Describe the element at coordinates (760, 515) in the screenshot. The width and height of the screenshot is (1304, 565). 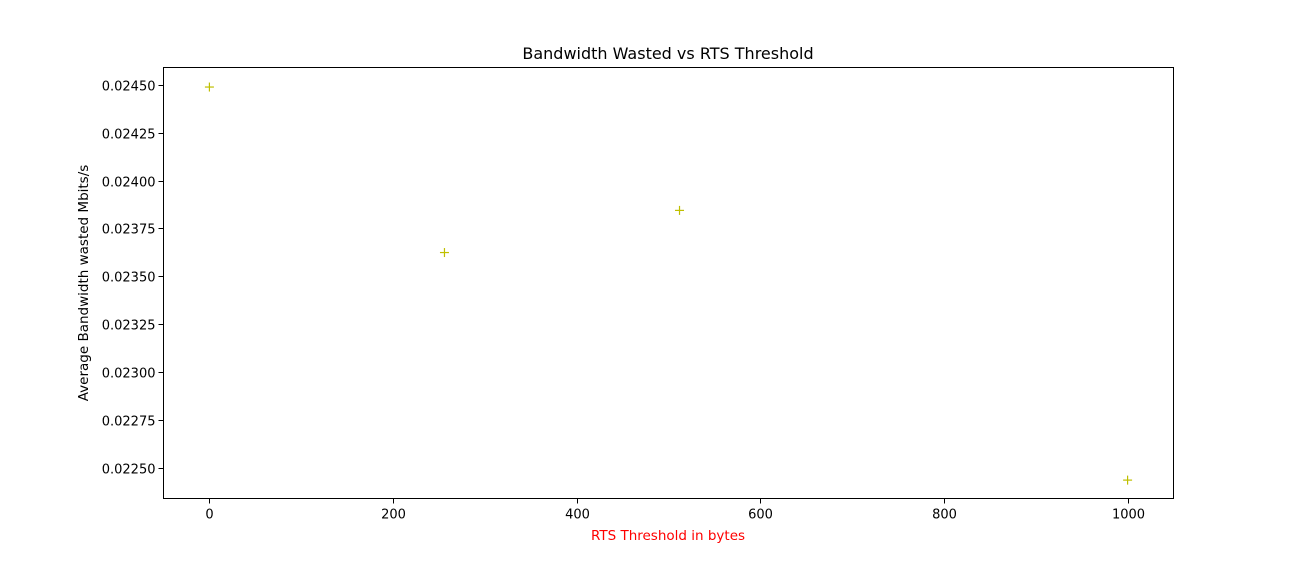
I see `x-tick-label: 600` at that location.